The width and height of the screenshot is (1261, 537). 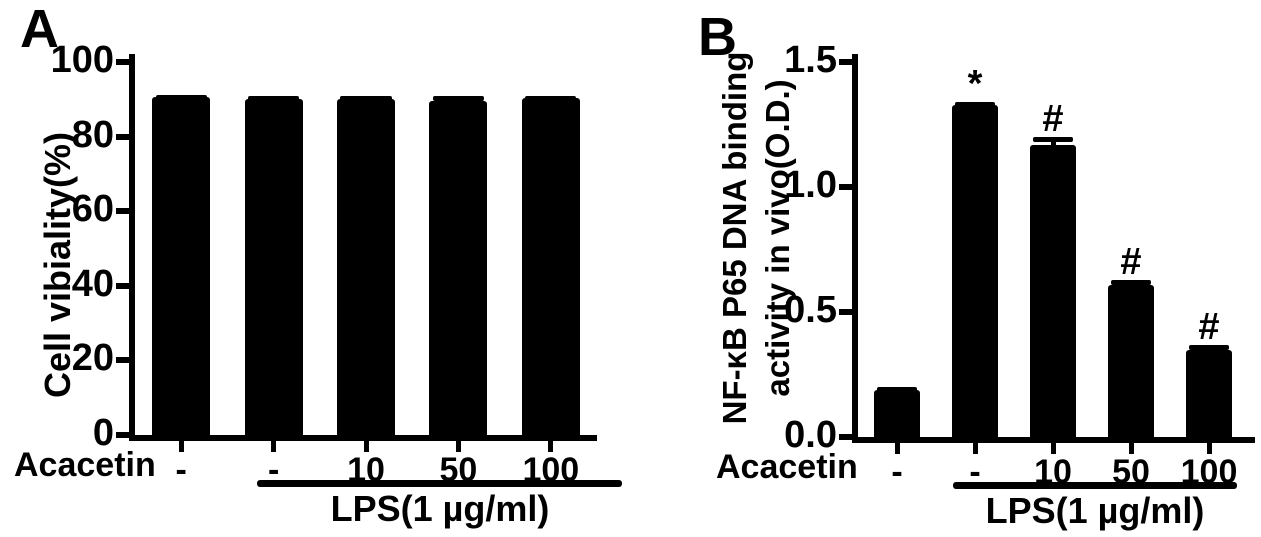 What do you see at coordinates (92, 134) in the screenshot?
I see `y-tick-label: 80` at bounding box center [92, 134].